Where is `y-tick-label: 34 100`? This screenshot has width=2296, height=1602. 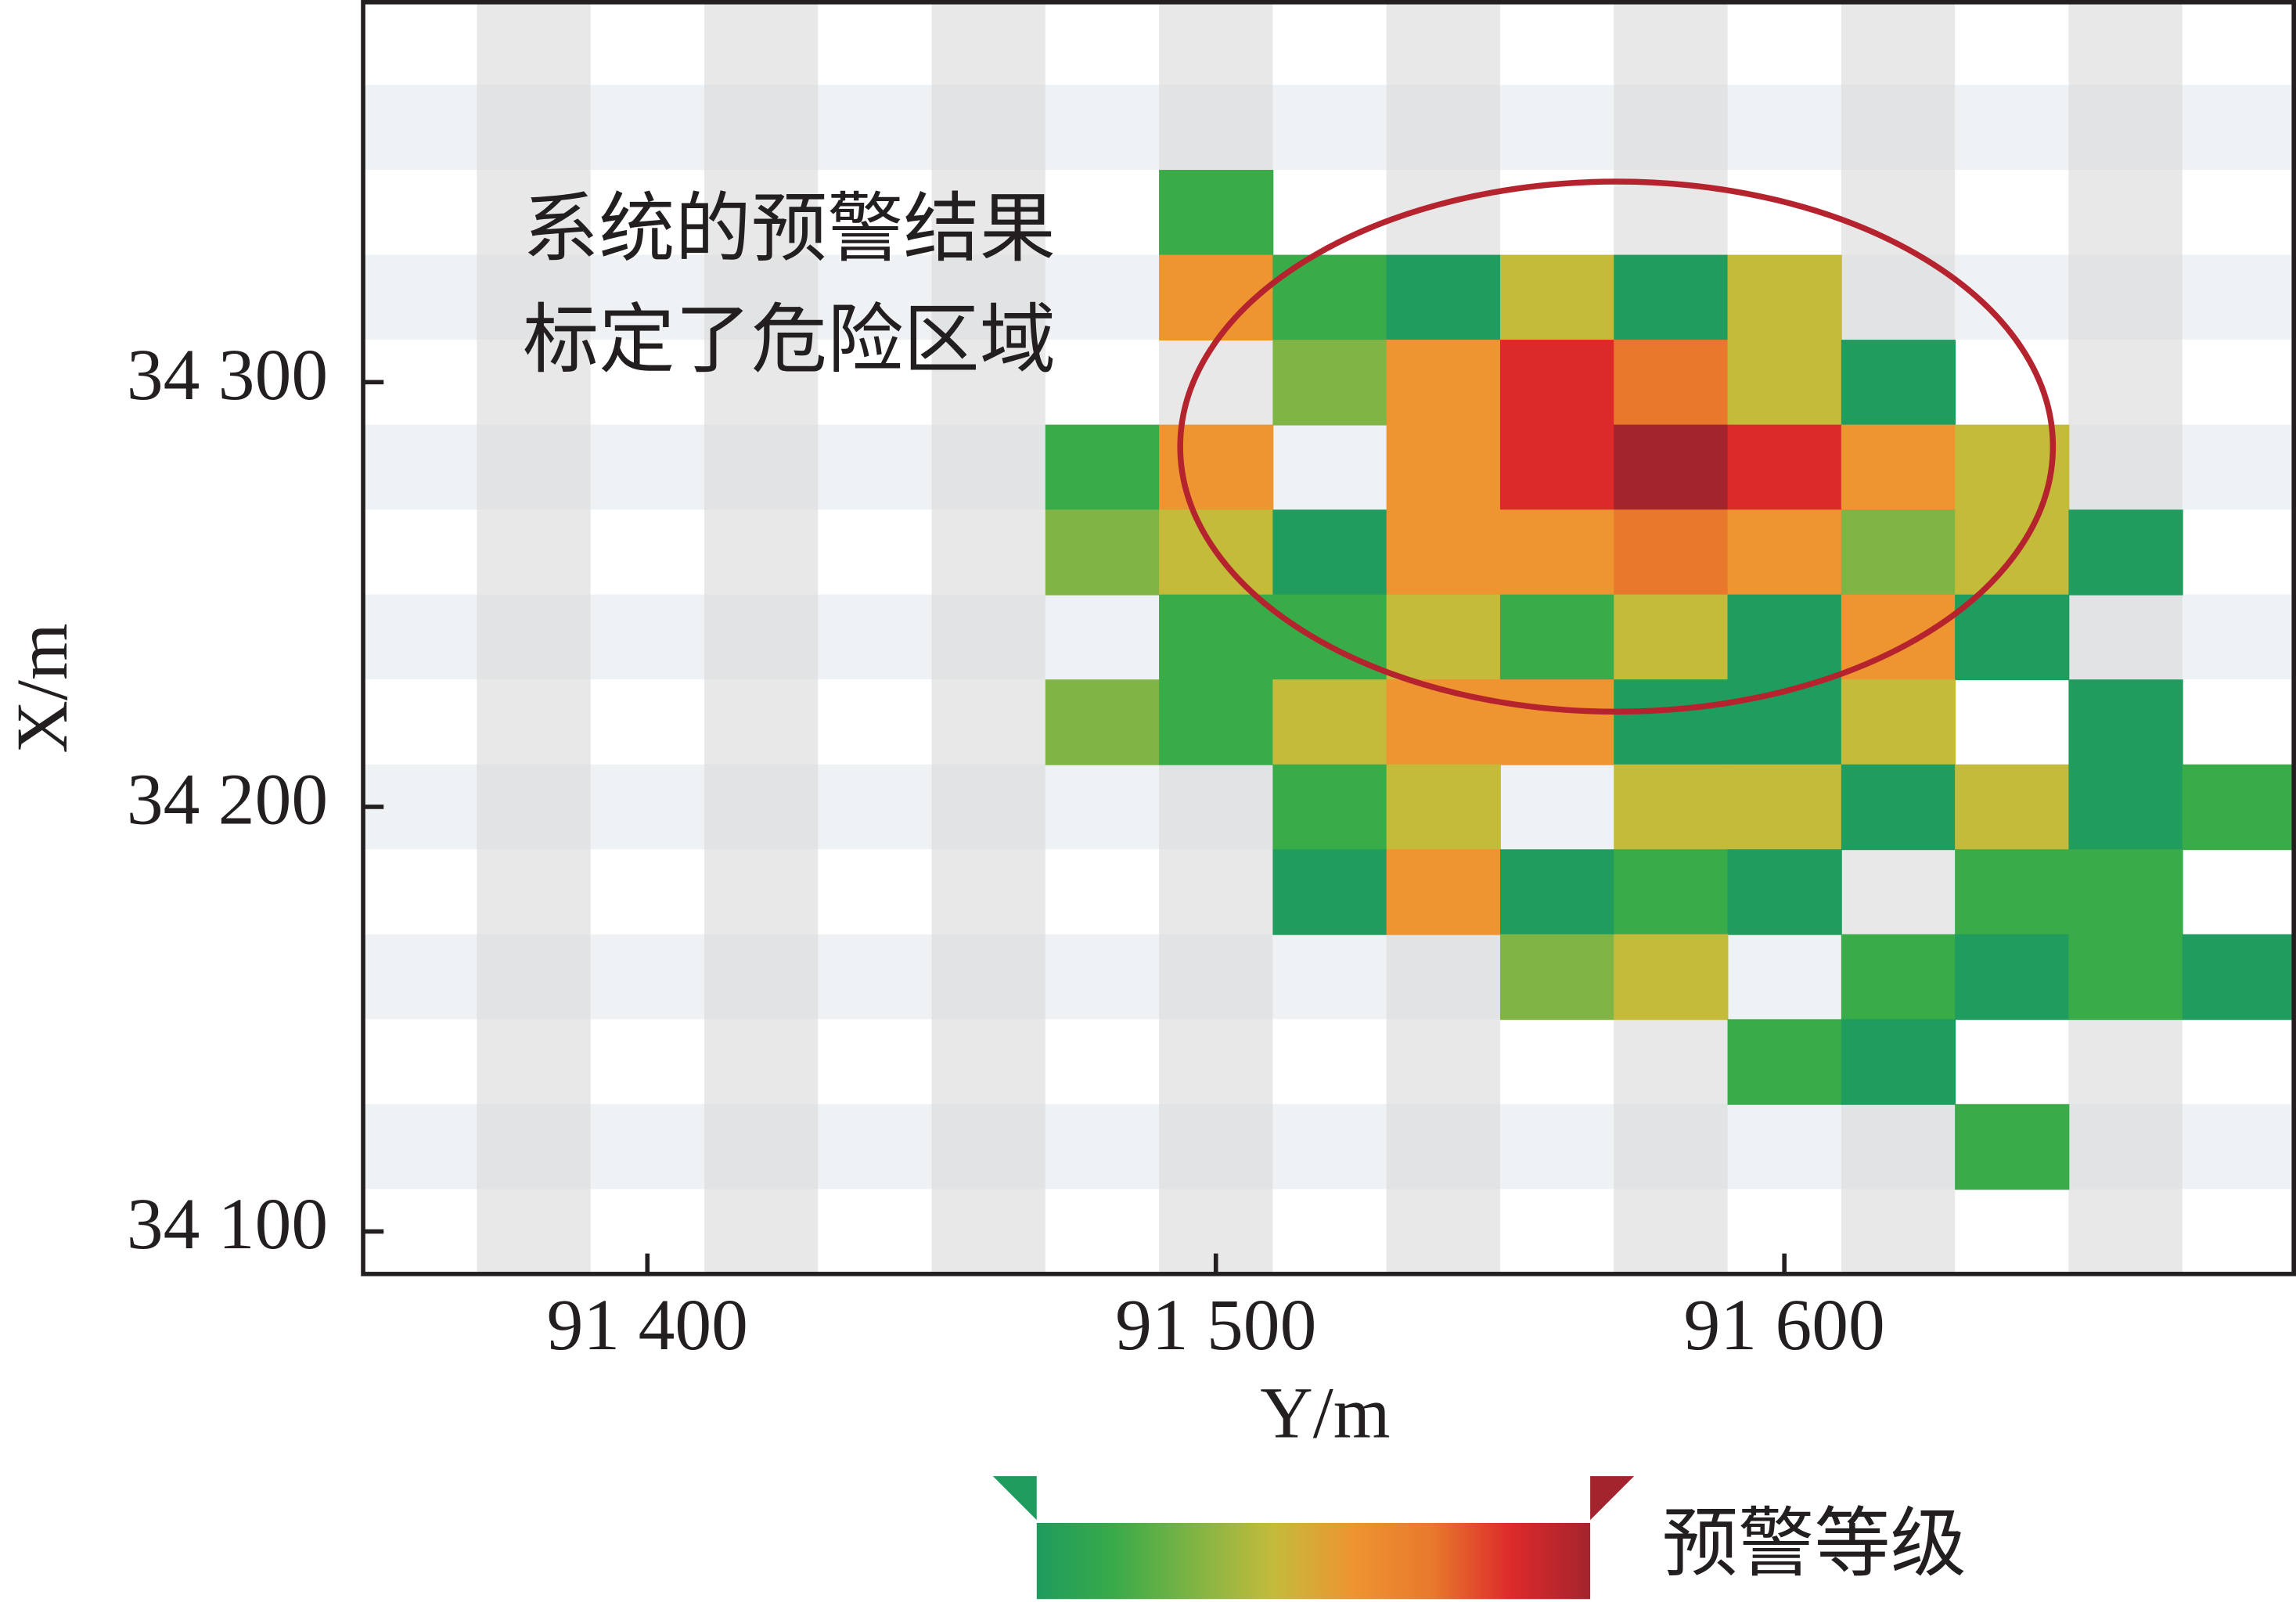 y-tick-label: 34 100 is located at coordinates (227, 1224).